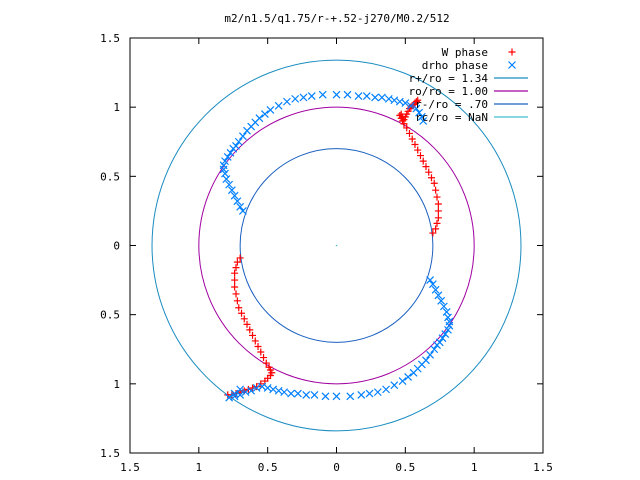 Image resolution: width=640 pixels, height=480 pixels. What do you see at coordinates (451, 104) in the screenshot?
I see `legend-label-r_minus: r-/ro = .70` at bounding box center [451, 104].